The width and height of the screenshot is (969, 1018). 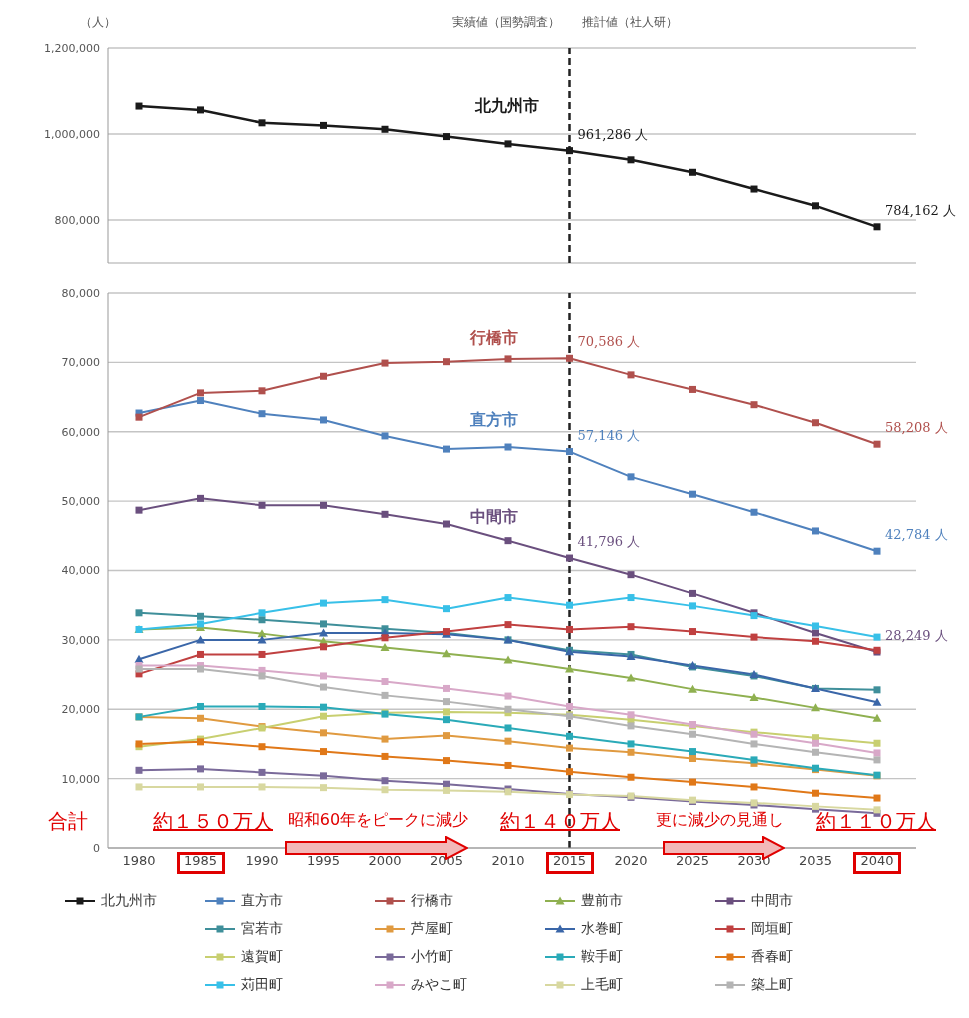 What do you see at coordinates (629, 22) in the screenshot?
I see `text: 推計値（社人研）` at bounding box center [629, 22].